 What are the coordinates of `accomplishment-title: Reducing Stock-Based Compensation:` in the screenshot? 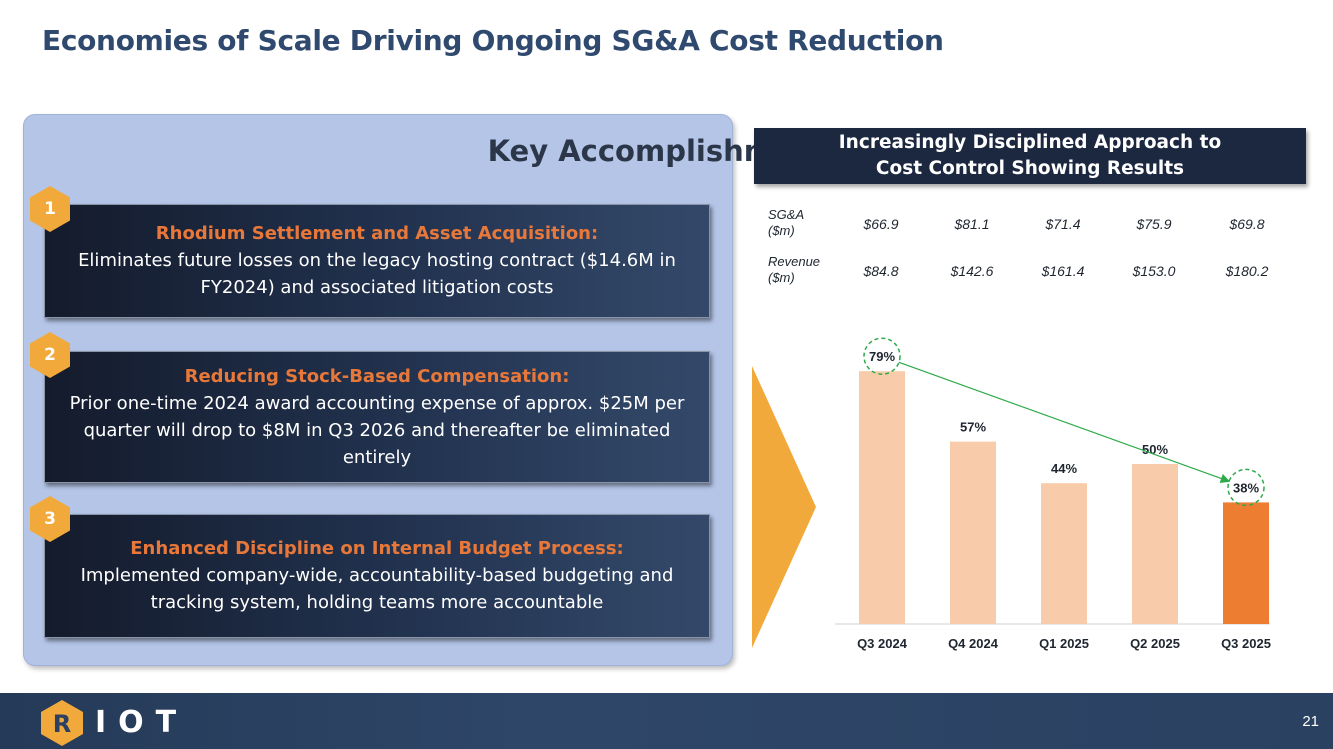 It's located at (377, 376).